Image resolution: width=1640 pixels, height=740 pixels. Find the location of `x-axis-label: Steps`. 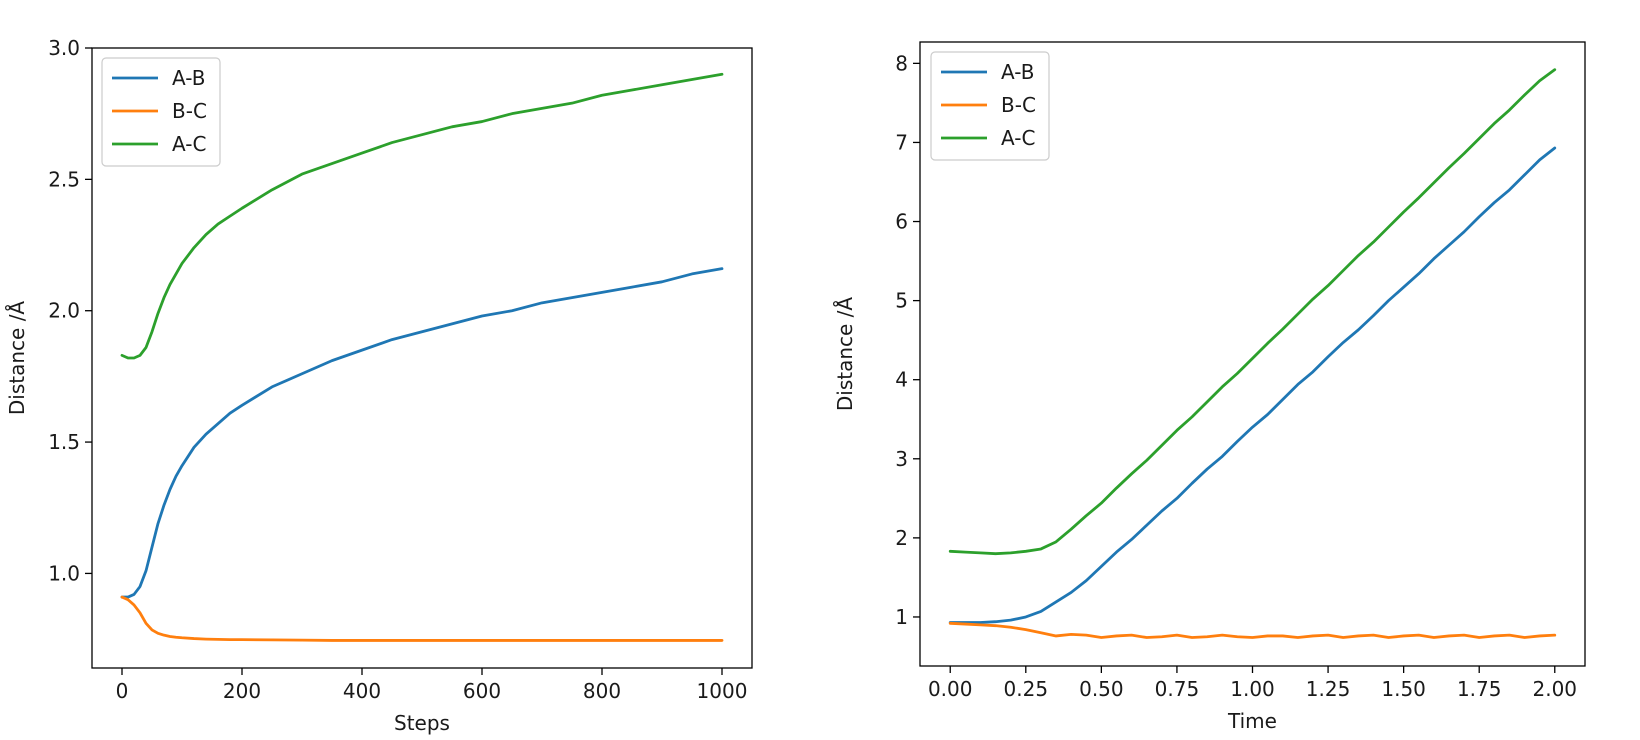

x-axis-label: Steps is located at coordinates (422, 723).